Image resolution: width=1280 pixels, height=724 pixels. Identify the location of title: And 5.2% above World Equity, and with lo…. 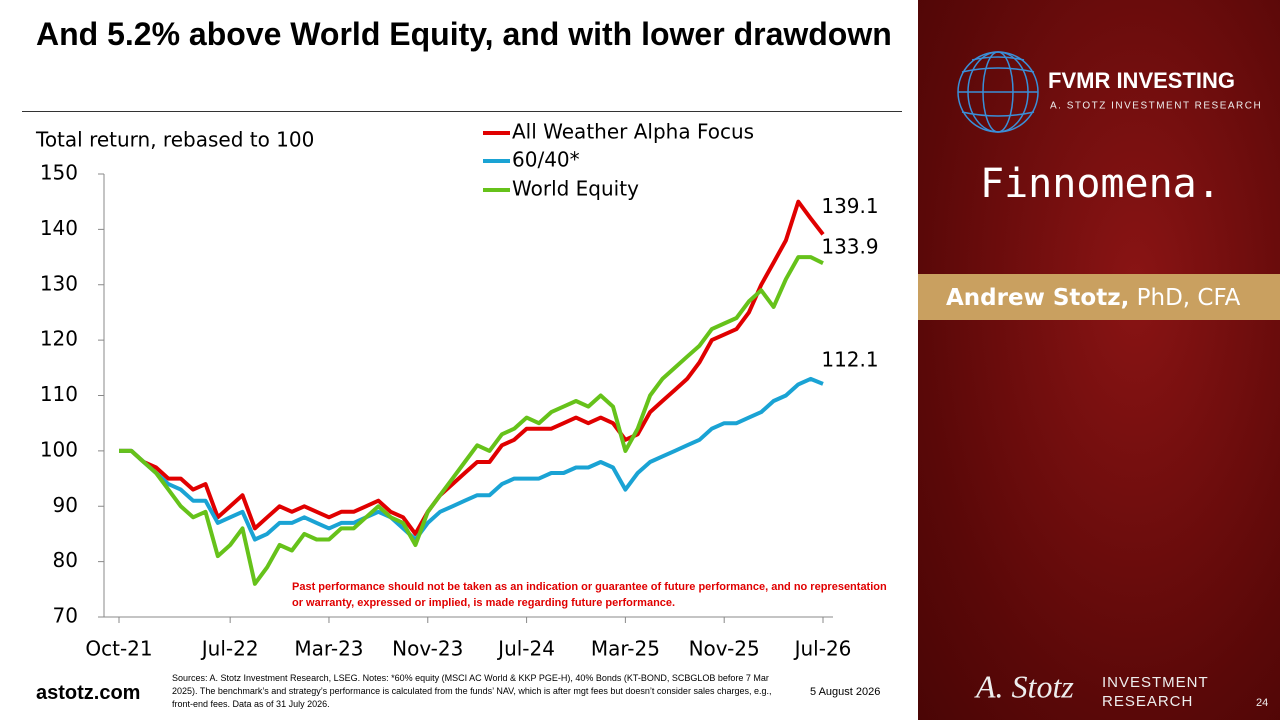
(464, 34).